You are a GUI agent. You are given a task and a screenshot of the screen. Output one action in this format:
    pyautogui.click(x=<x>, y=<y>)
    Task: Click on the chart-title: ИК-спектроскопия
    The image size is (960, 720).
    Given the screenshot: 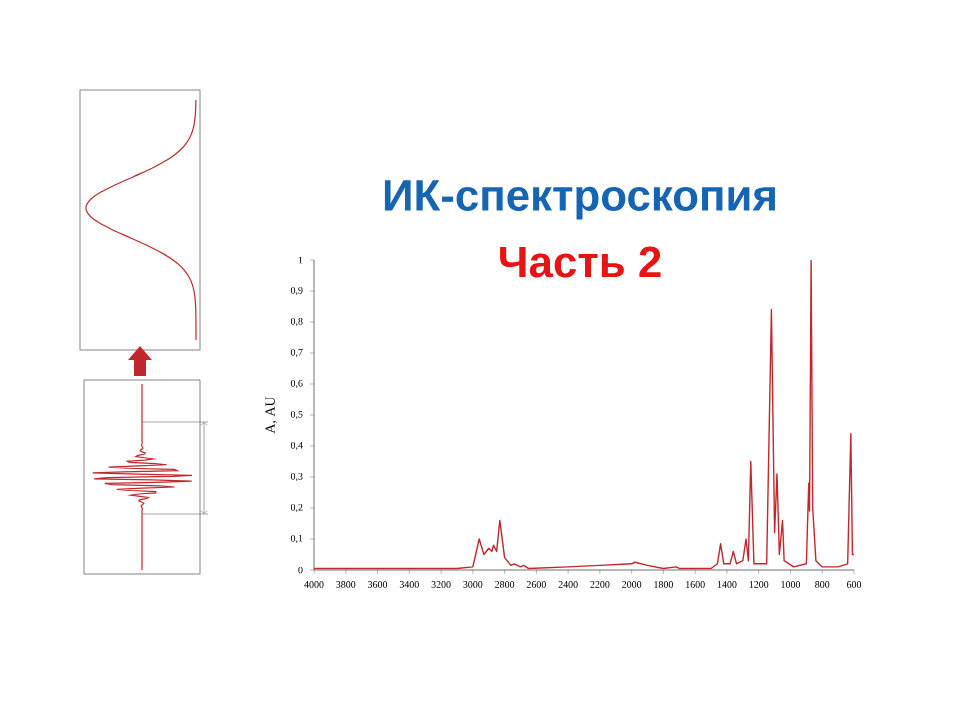 What is the action you would take?
    pyautogui.click(x=579, y=200)
    